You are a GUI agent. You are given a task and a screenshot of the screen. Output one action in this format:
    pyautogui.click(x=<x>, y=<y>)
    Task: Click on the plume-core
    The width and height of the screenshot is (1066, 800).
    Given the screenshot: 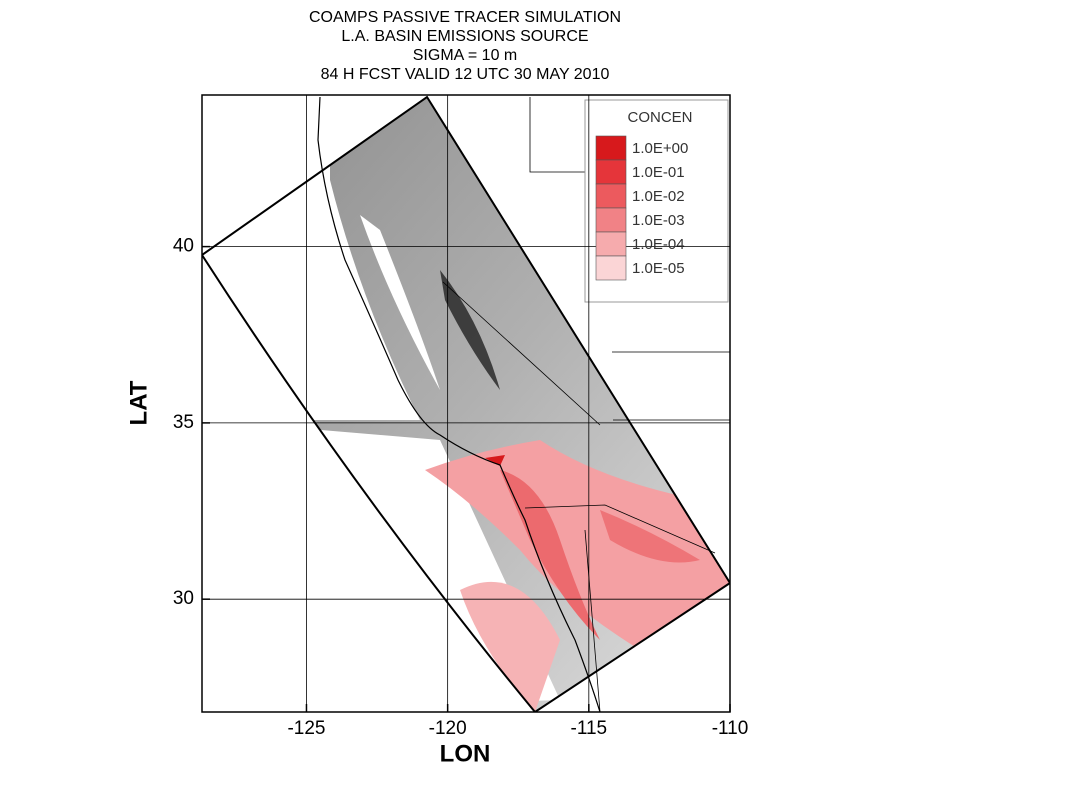 What is the action you would take?
    pyautogui.click(x=495, y=460)
    